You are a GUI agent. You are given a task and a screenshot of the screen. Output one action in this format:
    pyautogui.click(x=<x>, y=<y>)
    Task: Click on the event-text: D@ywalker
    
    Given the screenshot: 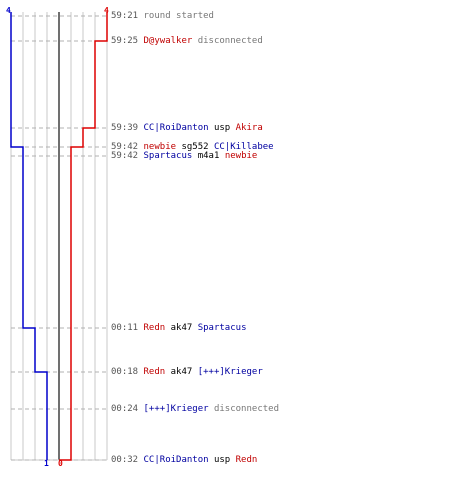 What is the action you would take?
    pyautogui.click(x=168, y=41)
    